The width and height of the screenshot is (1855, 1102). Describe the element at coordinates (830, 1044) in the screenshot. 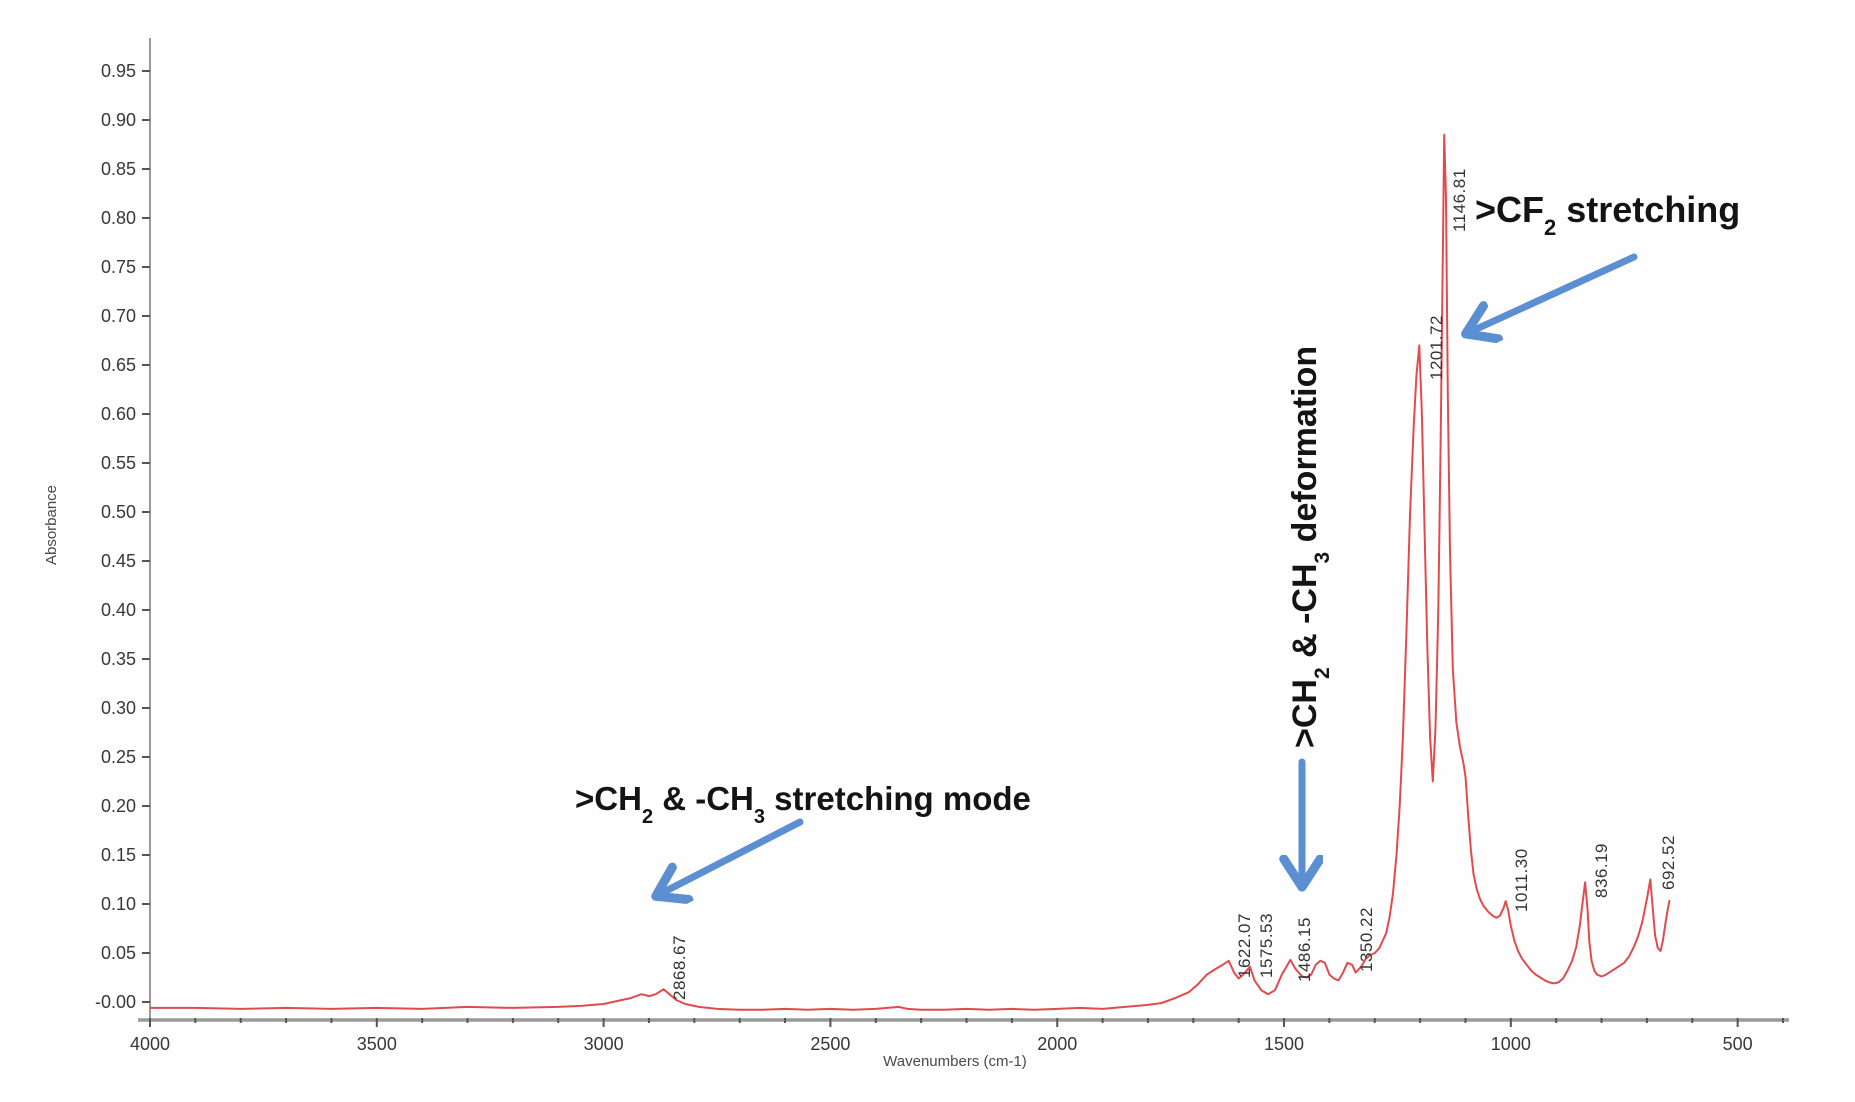

I see `x-tick-label: 2500` at that location.